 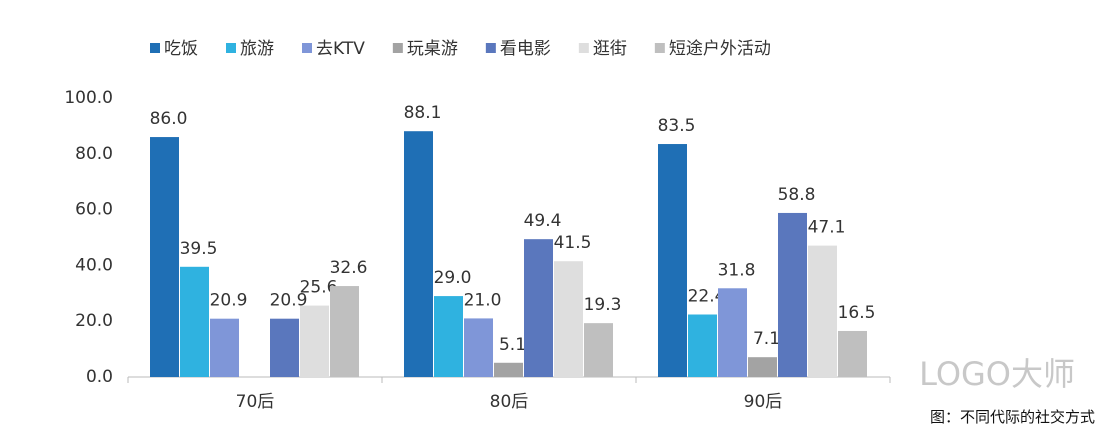 What do you see at coordinates (610, 49) in the screenshot?
I see `legend-label: 逛街` at bounding box center [610, 49].